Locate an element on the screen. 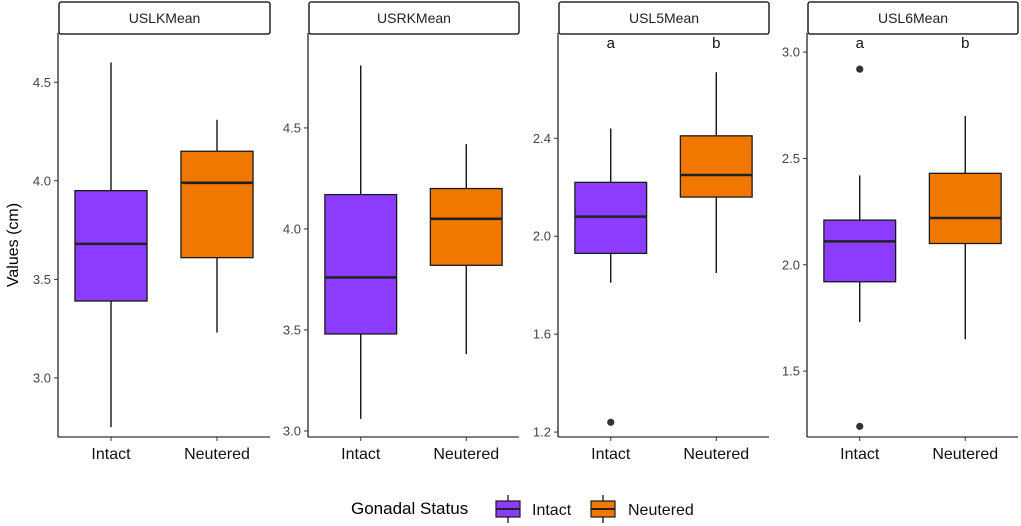 The height and width of the screenshot is (526, 1021). y-tick-label: 2.4 is located at coordinates (542, 138).